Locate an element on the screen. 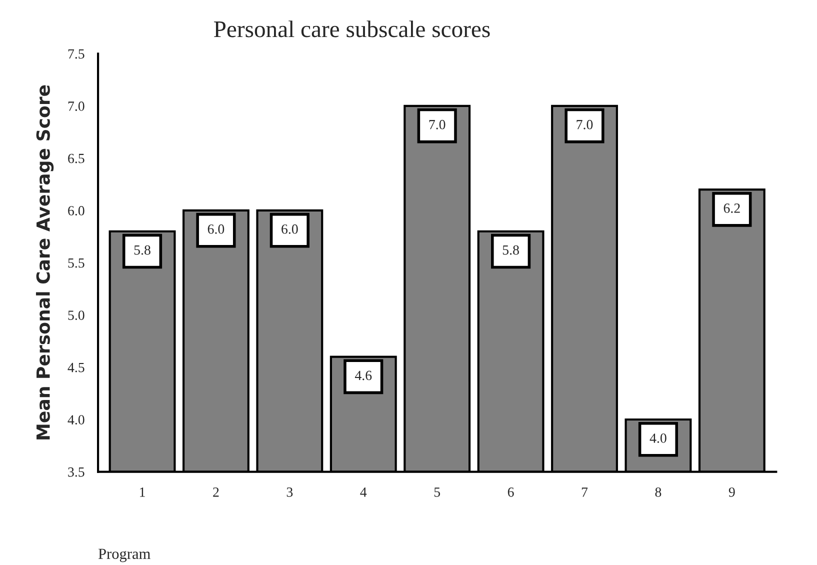 The image size is (817, 565). x-tick-label: 5 is located at coordinates (437, 492).